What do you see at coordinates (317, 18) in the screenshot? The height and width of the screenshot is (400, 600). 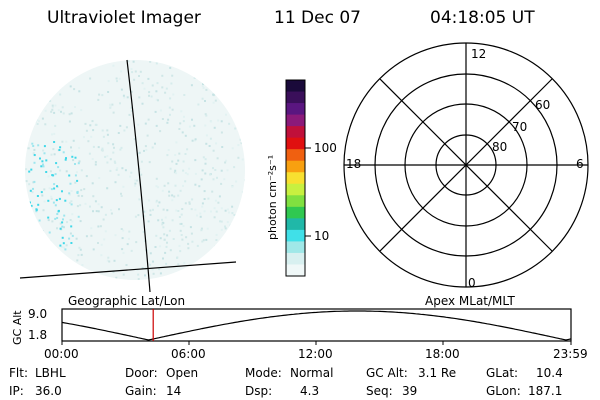 I see `date-label: 11 Dec 07` at bounding box center [317, 18].